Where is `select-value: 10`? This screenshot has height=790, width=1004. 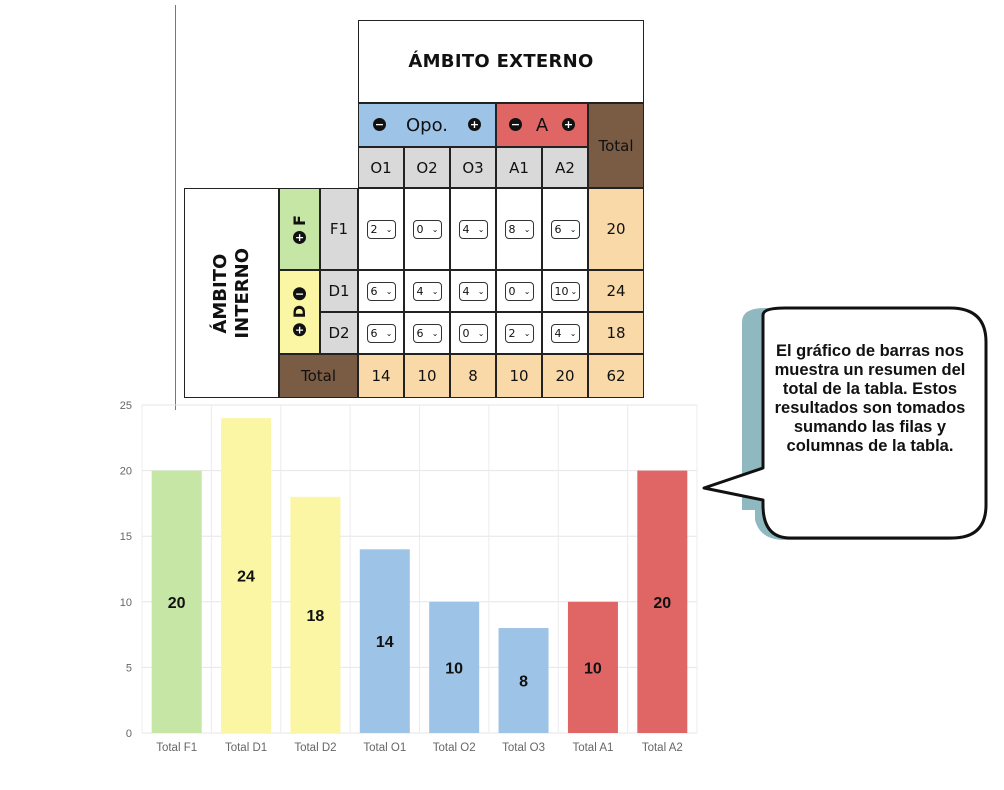
select-value: 10 is located at coordinates (561, 291).